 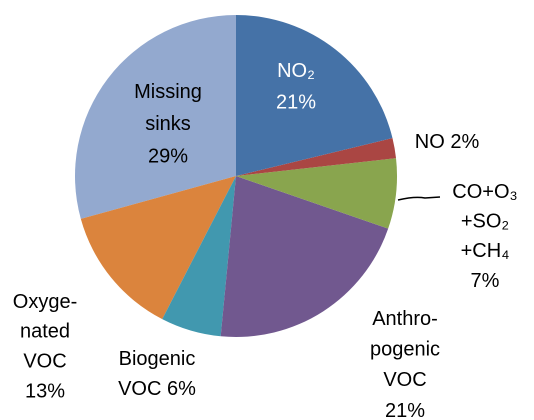 I want to click on slice-label: +SO₂, so click(x=485, y=222).